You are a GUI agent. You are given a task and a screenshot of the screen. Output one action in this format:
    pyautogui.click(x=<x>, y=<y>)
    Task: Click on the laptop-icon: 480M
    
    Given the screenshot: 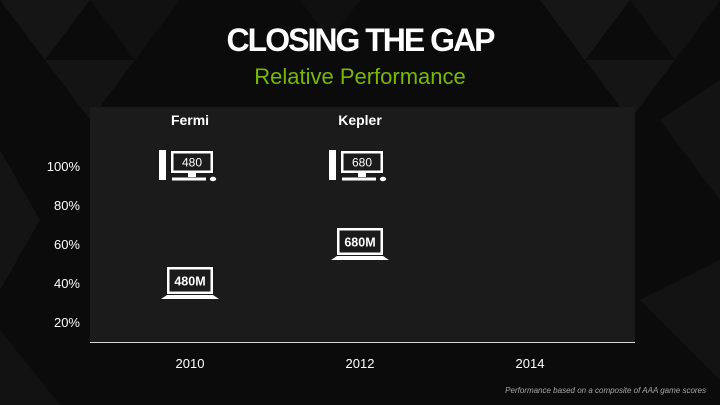 What is the action you would take?
    pyautogui.click(x=190, y=285)
    